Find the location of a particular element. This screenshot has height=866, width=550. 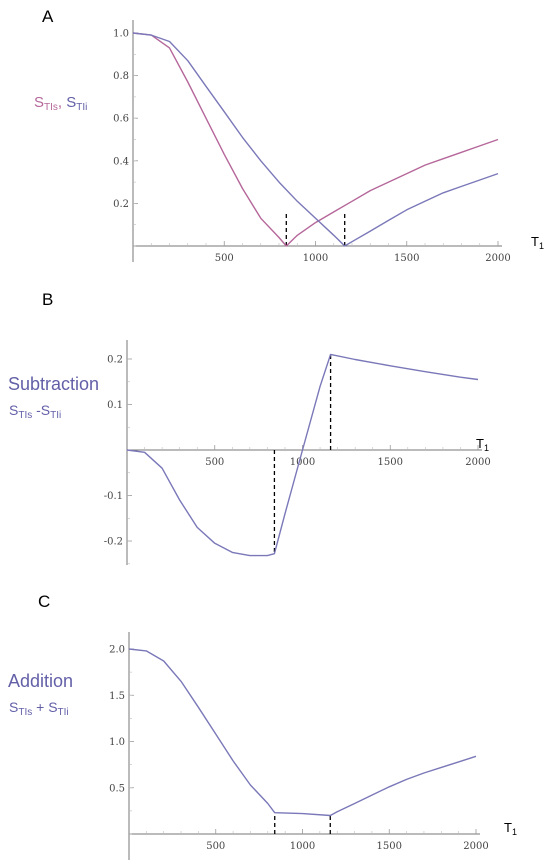

panel-c-y-tick-label: 1.5 is located at coordinates (117, 696).